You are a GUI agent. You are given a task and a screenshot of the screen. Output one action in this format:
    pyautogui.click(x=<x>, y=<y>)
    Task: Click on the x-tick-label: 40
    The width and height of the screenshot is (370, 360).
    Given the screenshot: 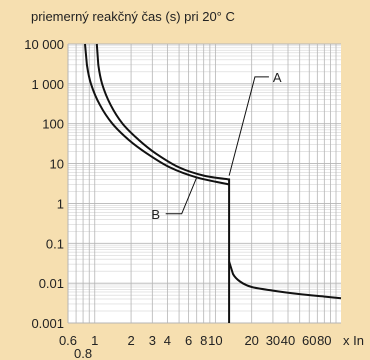 What is the action you would take?
    pyautogui.click(x=288, y=340)
    